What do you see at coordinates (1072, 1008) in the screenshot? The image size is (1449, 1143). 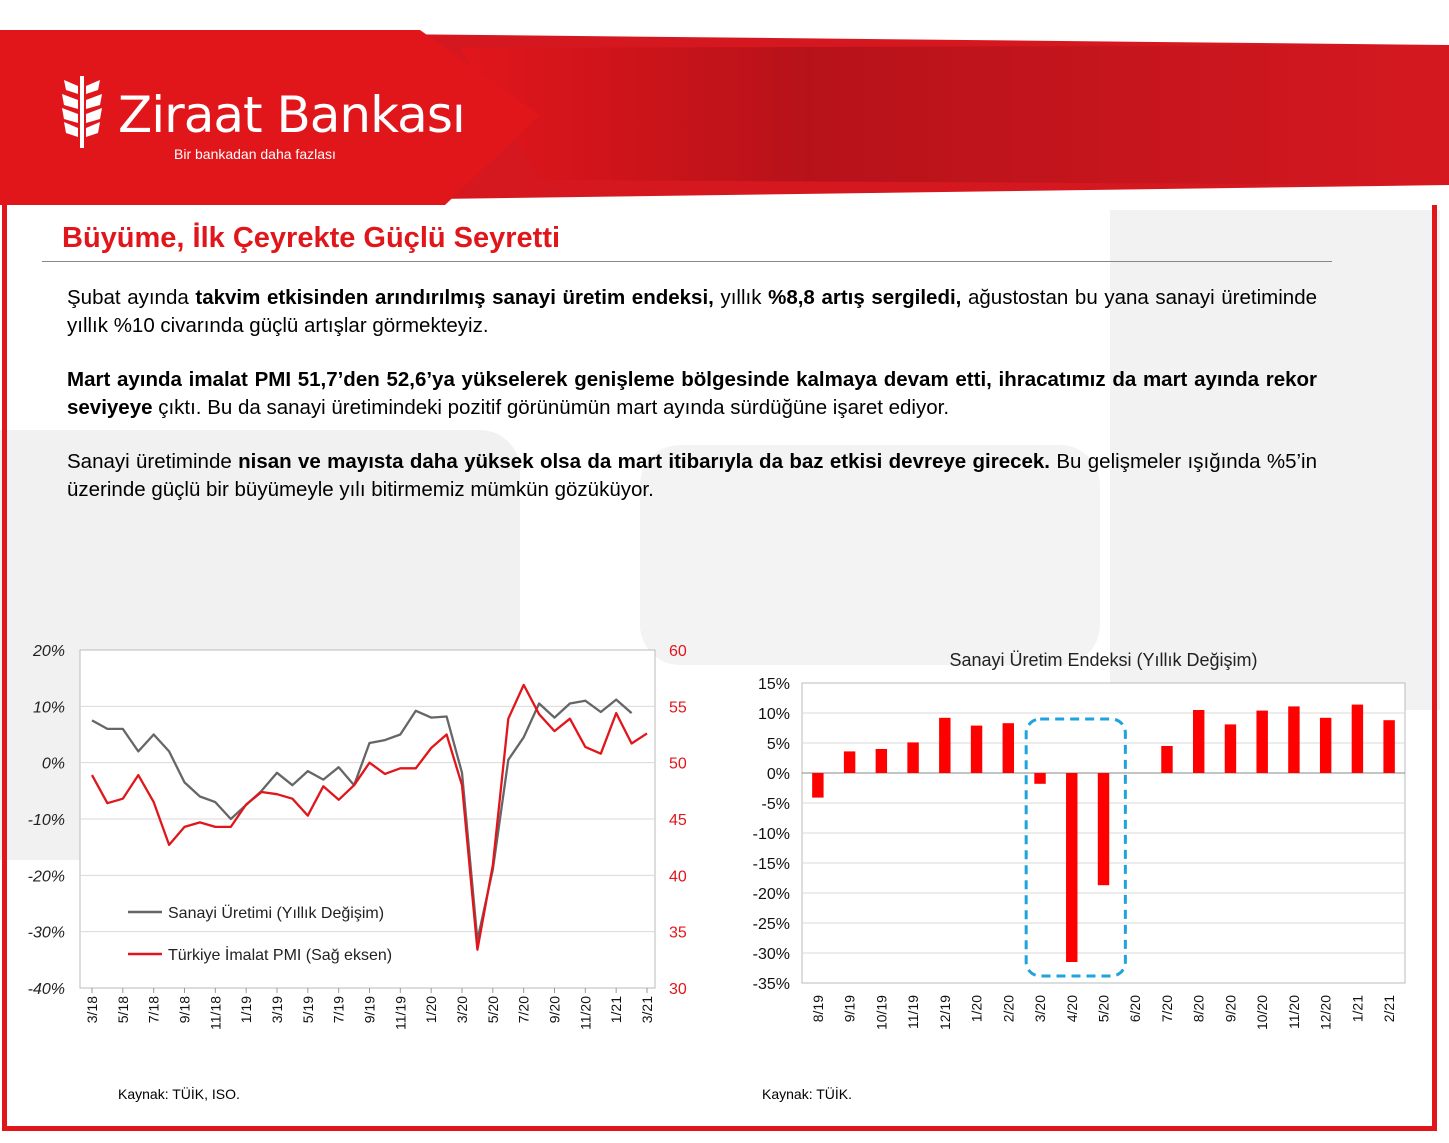 I see `x-tick-label: 4/20` at bounding box center [1072, 1008].